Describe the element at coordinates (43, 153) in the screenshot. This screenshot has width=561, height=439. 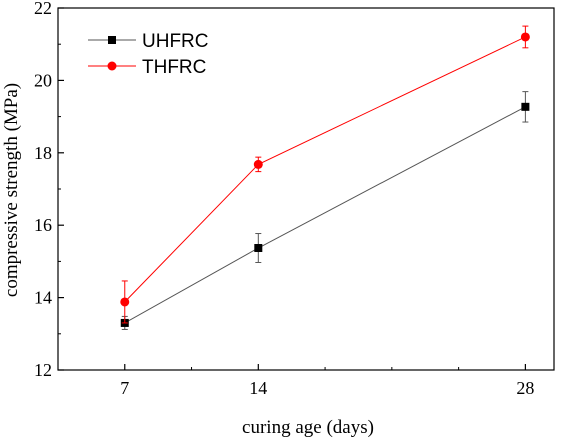
I see `y-tick-label: 18` at that location.